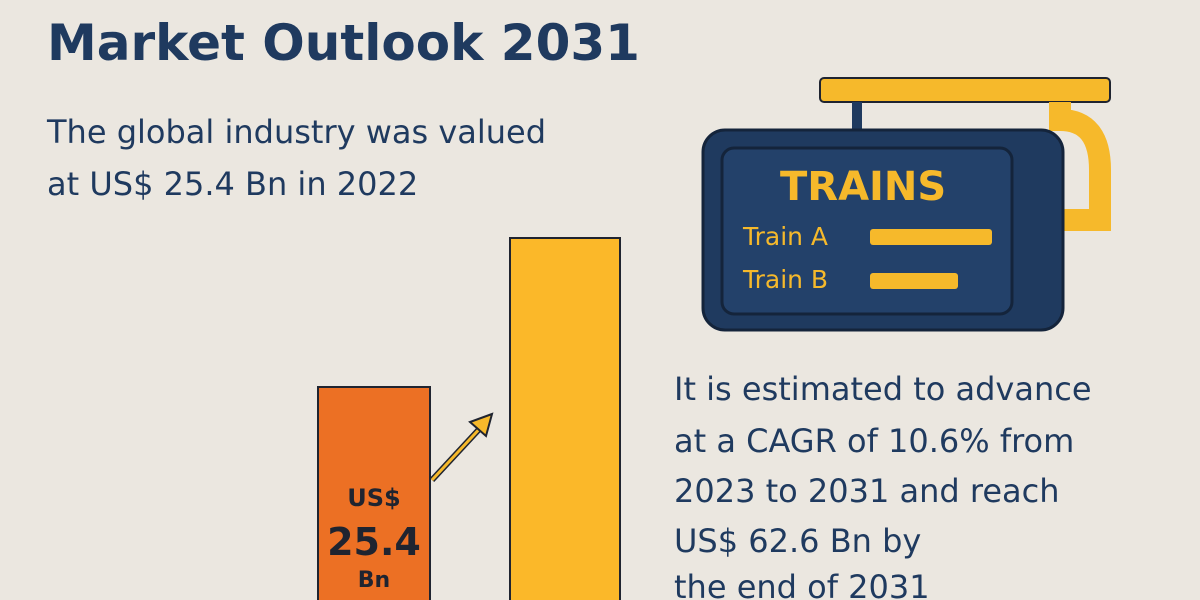 The width and height of the screenshot is (1200, 600). Describe the element at coordinates (374, 580) in the screenshot. I see `bar-unit: Bn` at that location.